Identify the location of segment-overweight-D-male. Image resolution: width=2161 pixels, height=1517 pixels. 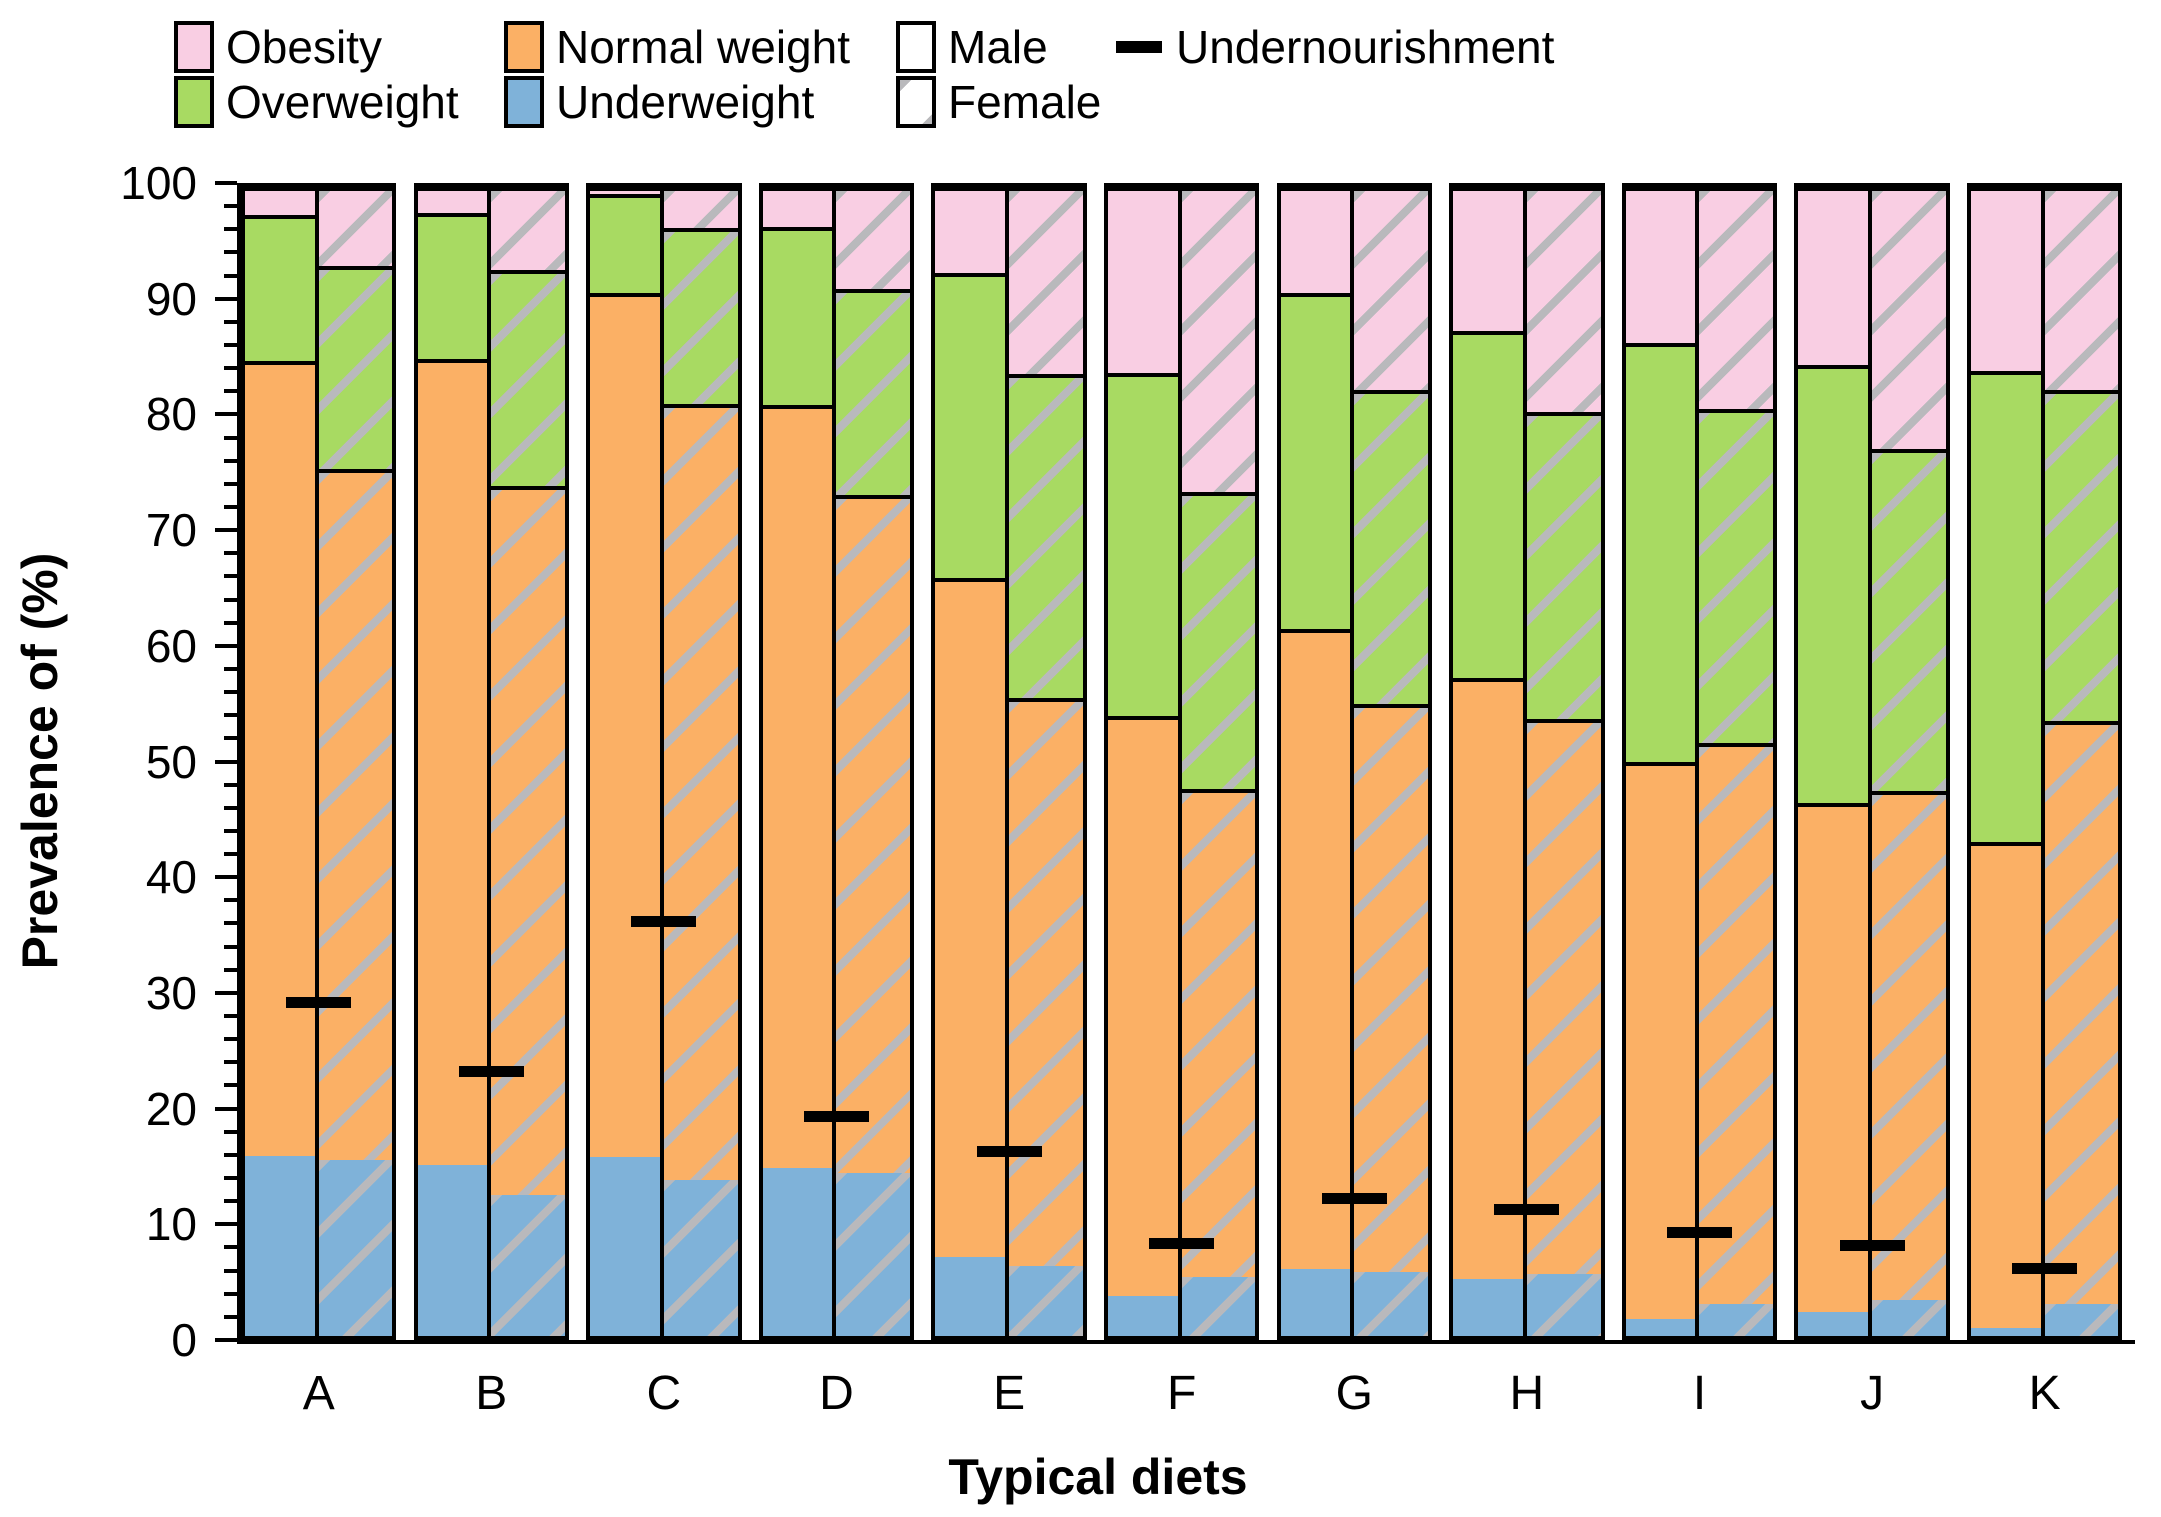
(797, 316).